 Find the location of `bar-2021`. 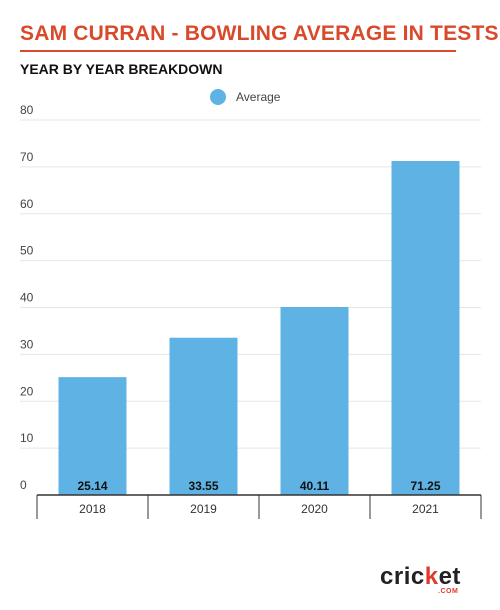

bar-2021 is located at coordinates (425, 328).